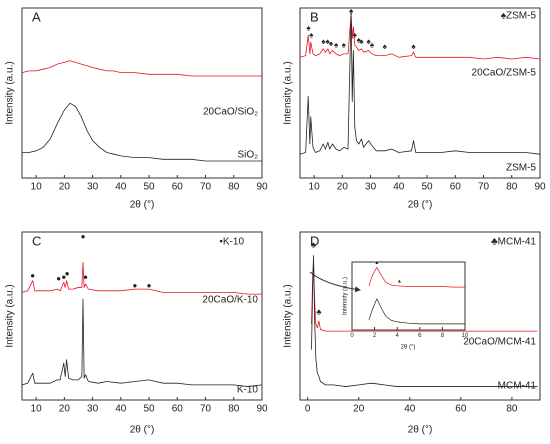 The image size is (550, 444). I want to click on panel-label: C, so click(36, 240).